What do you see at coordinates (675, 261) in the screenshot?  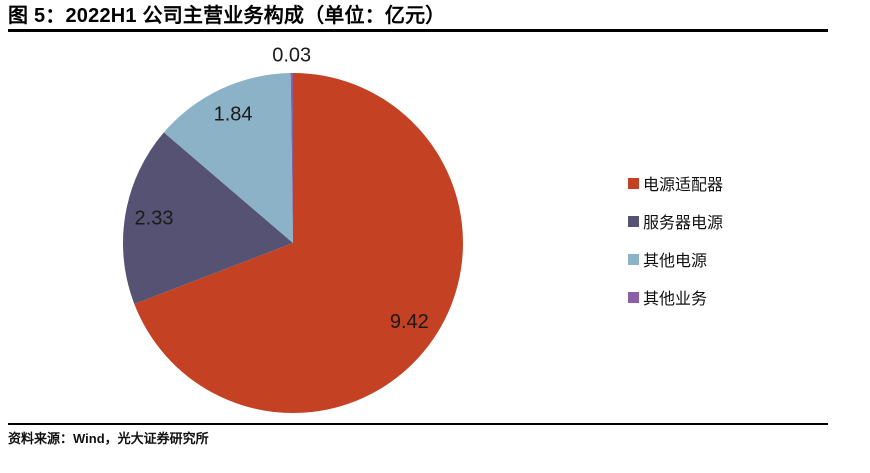 I see `legend-label: 其他电源` at bounding box center [675, 261].